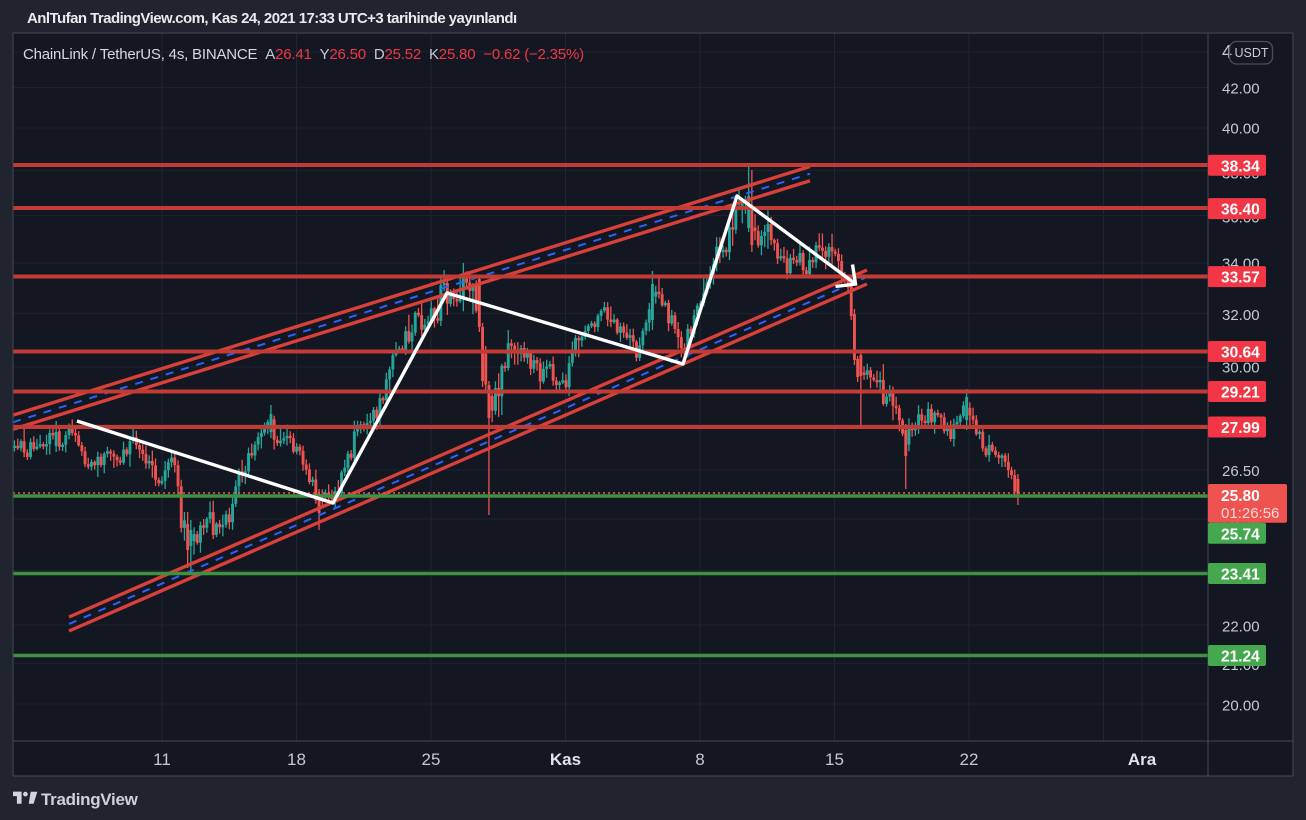 The width and height of the screenshot is (1306, 820). Describe the element at coordinates (1251, 53) in the screenshot. I see `svg-text: USDT` at that location.